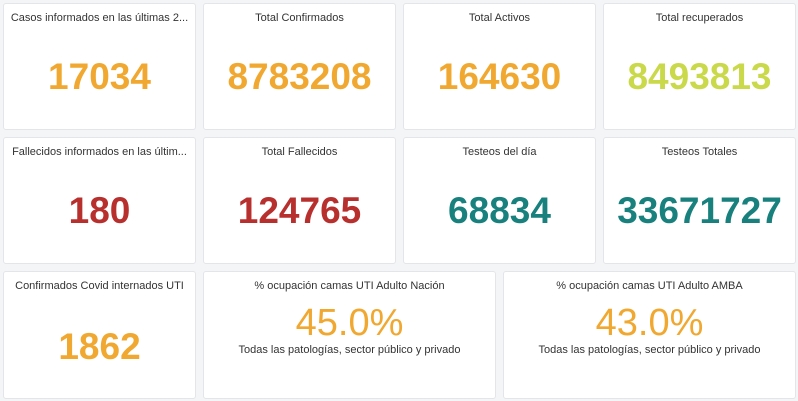 This screenshot has height=401, width=798. I want to click on card-value: 43.0%, so click(649, 323).